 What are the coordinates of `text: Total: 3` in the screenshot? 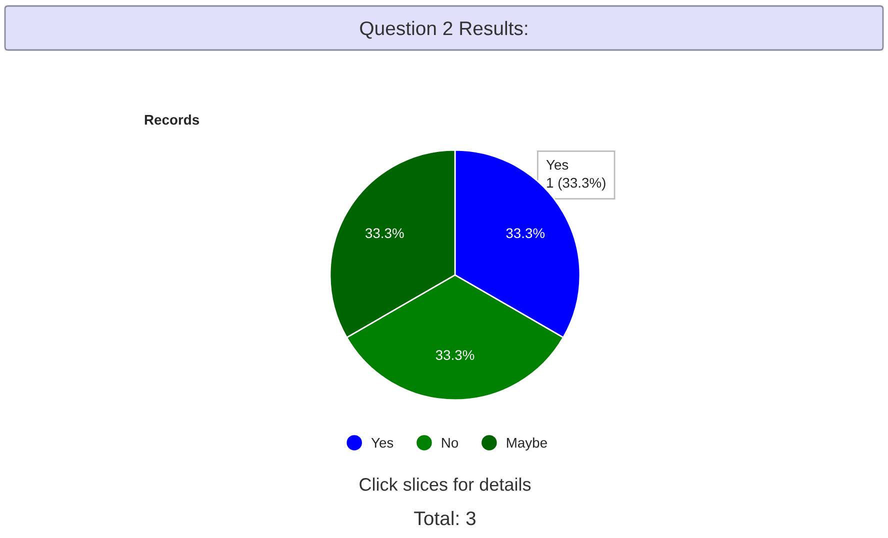 It's located at (445, 518).